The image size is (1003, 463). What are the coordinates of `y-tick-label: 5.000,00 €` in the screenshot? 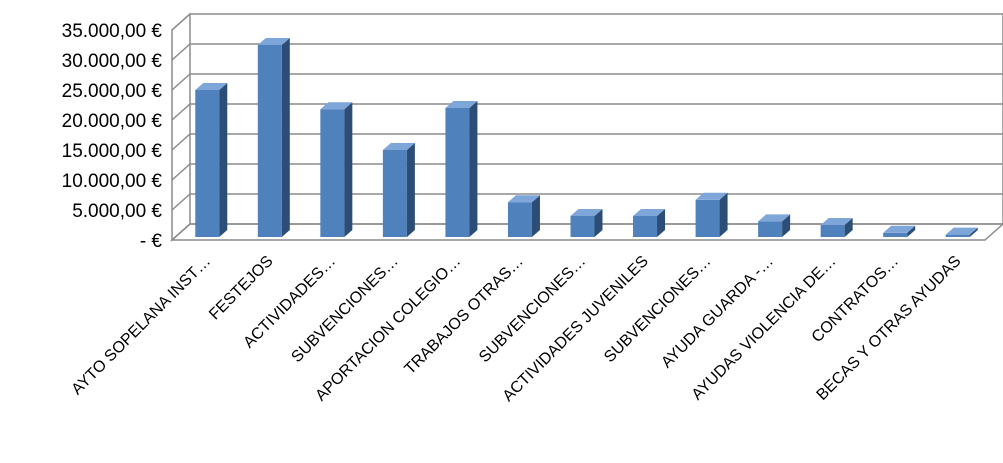 It's located at (117, 211).